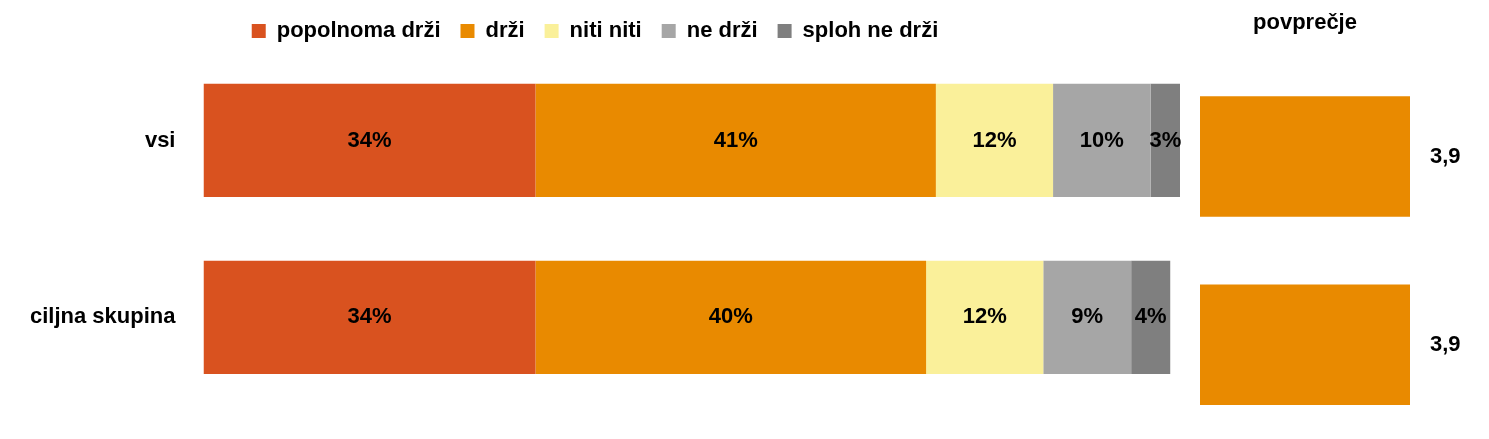  I want to click on data-label: 4%, so click(1150, 316).